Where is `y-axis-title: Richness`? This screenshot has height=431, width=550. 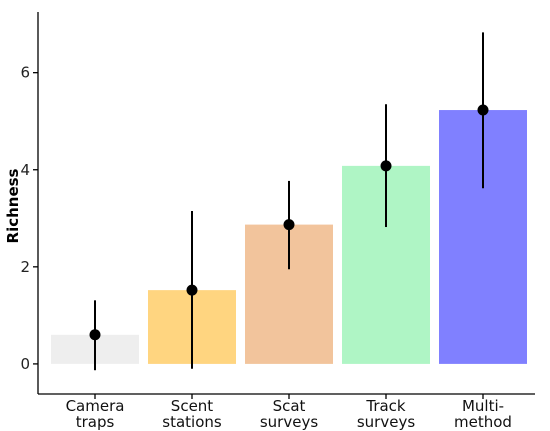
y-axis-title: Richness is located at coordinates (13, 205).